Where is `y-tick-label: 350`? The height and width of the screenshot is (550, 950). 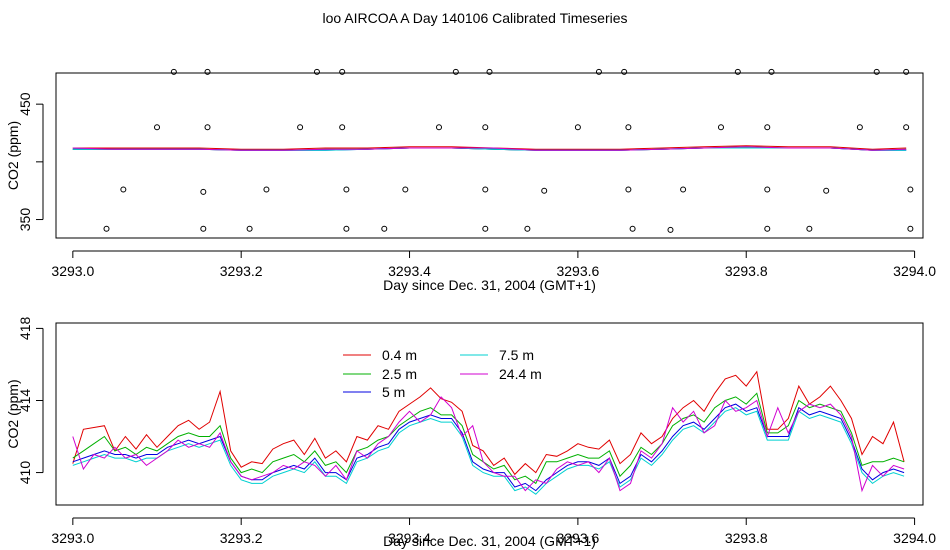 y-tick-label: 350 is located at coordinates (25, 220).